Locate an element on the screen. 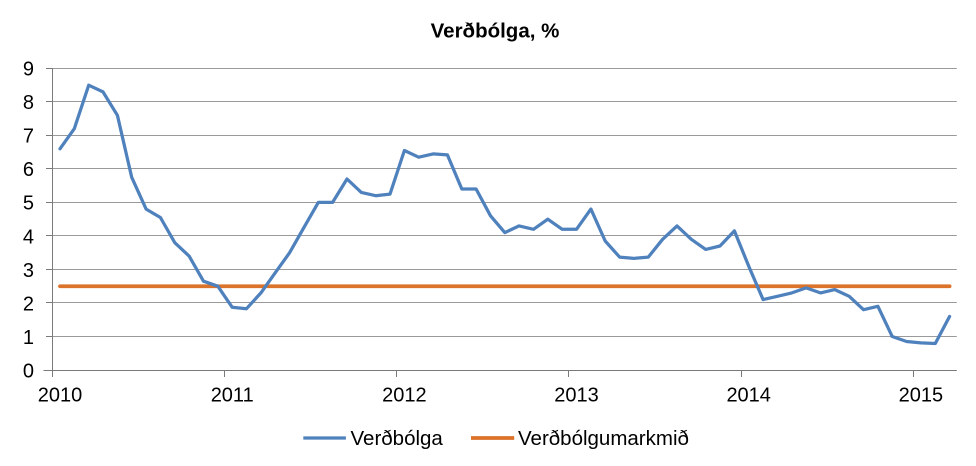  svg-text: 0 is located at coordinates (28, 371).